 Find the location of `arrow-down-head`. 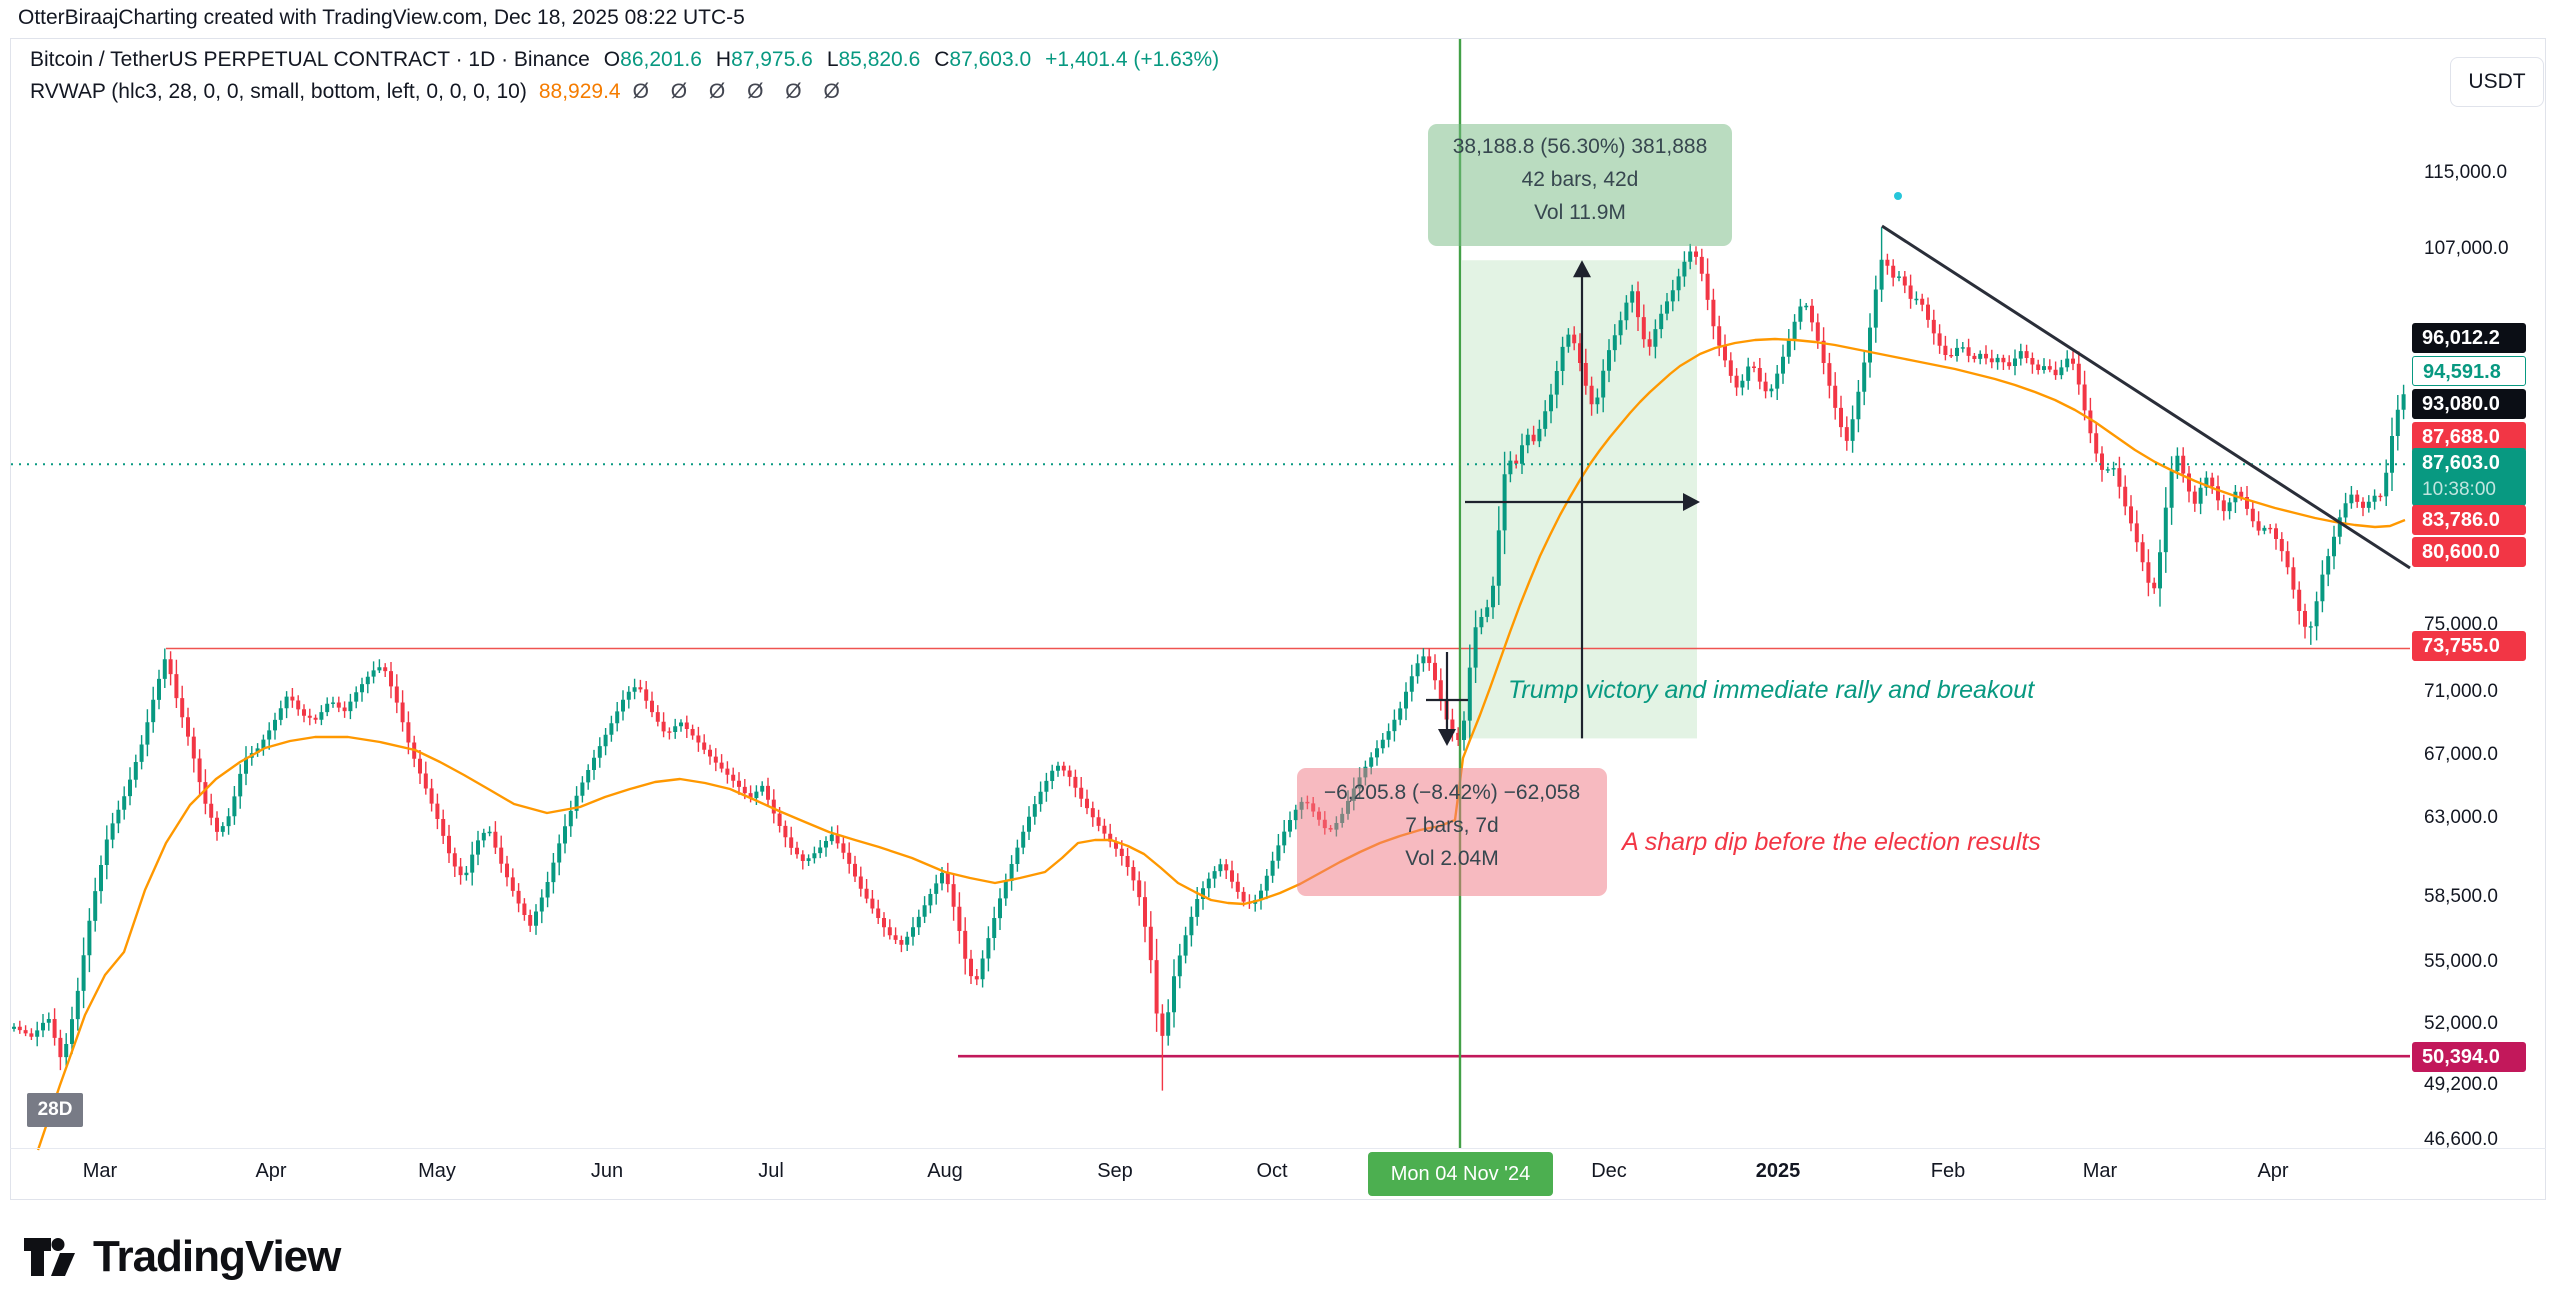

arrow-down-head is located at coordinates (1447, 737).